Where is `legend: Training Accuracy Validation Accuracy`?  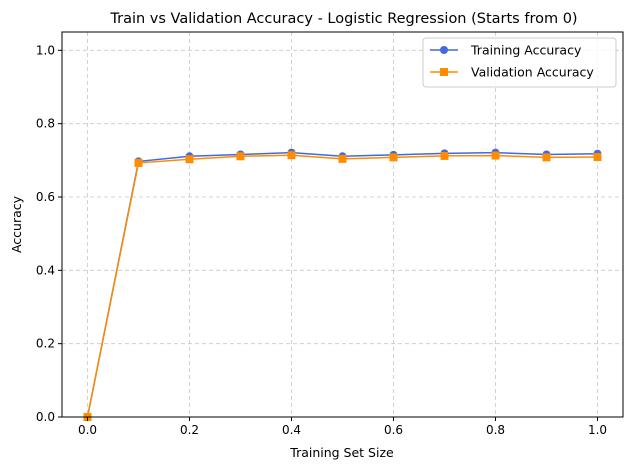 legend: Training Accuracy Validation Accuracy is located at coordinates (519, 62).